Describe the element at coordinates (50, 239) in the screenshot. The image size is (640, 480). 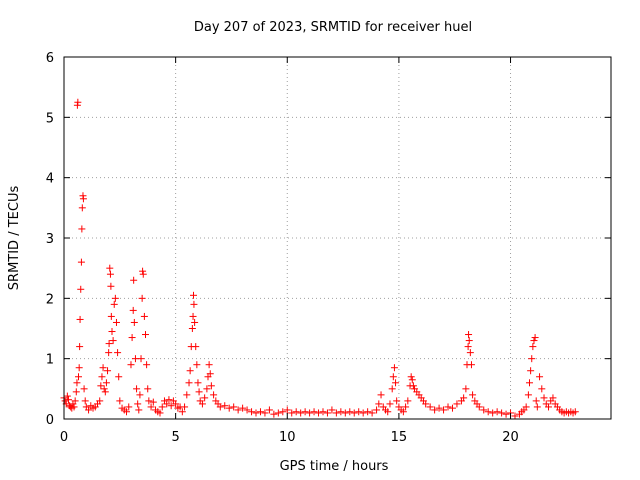
I see `y-tick-labels: 0 1 2 3 4 5 6` at that location.